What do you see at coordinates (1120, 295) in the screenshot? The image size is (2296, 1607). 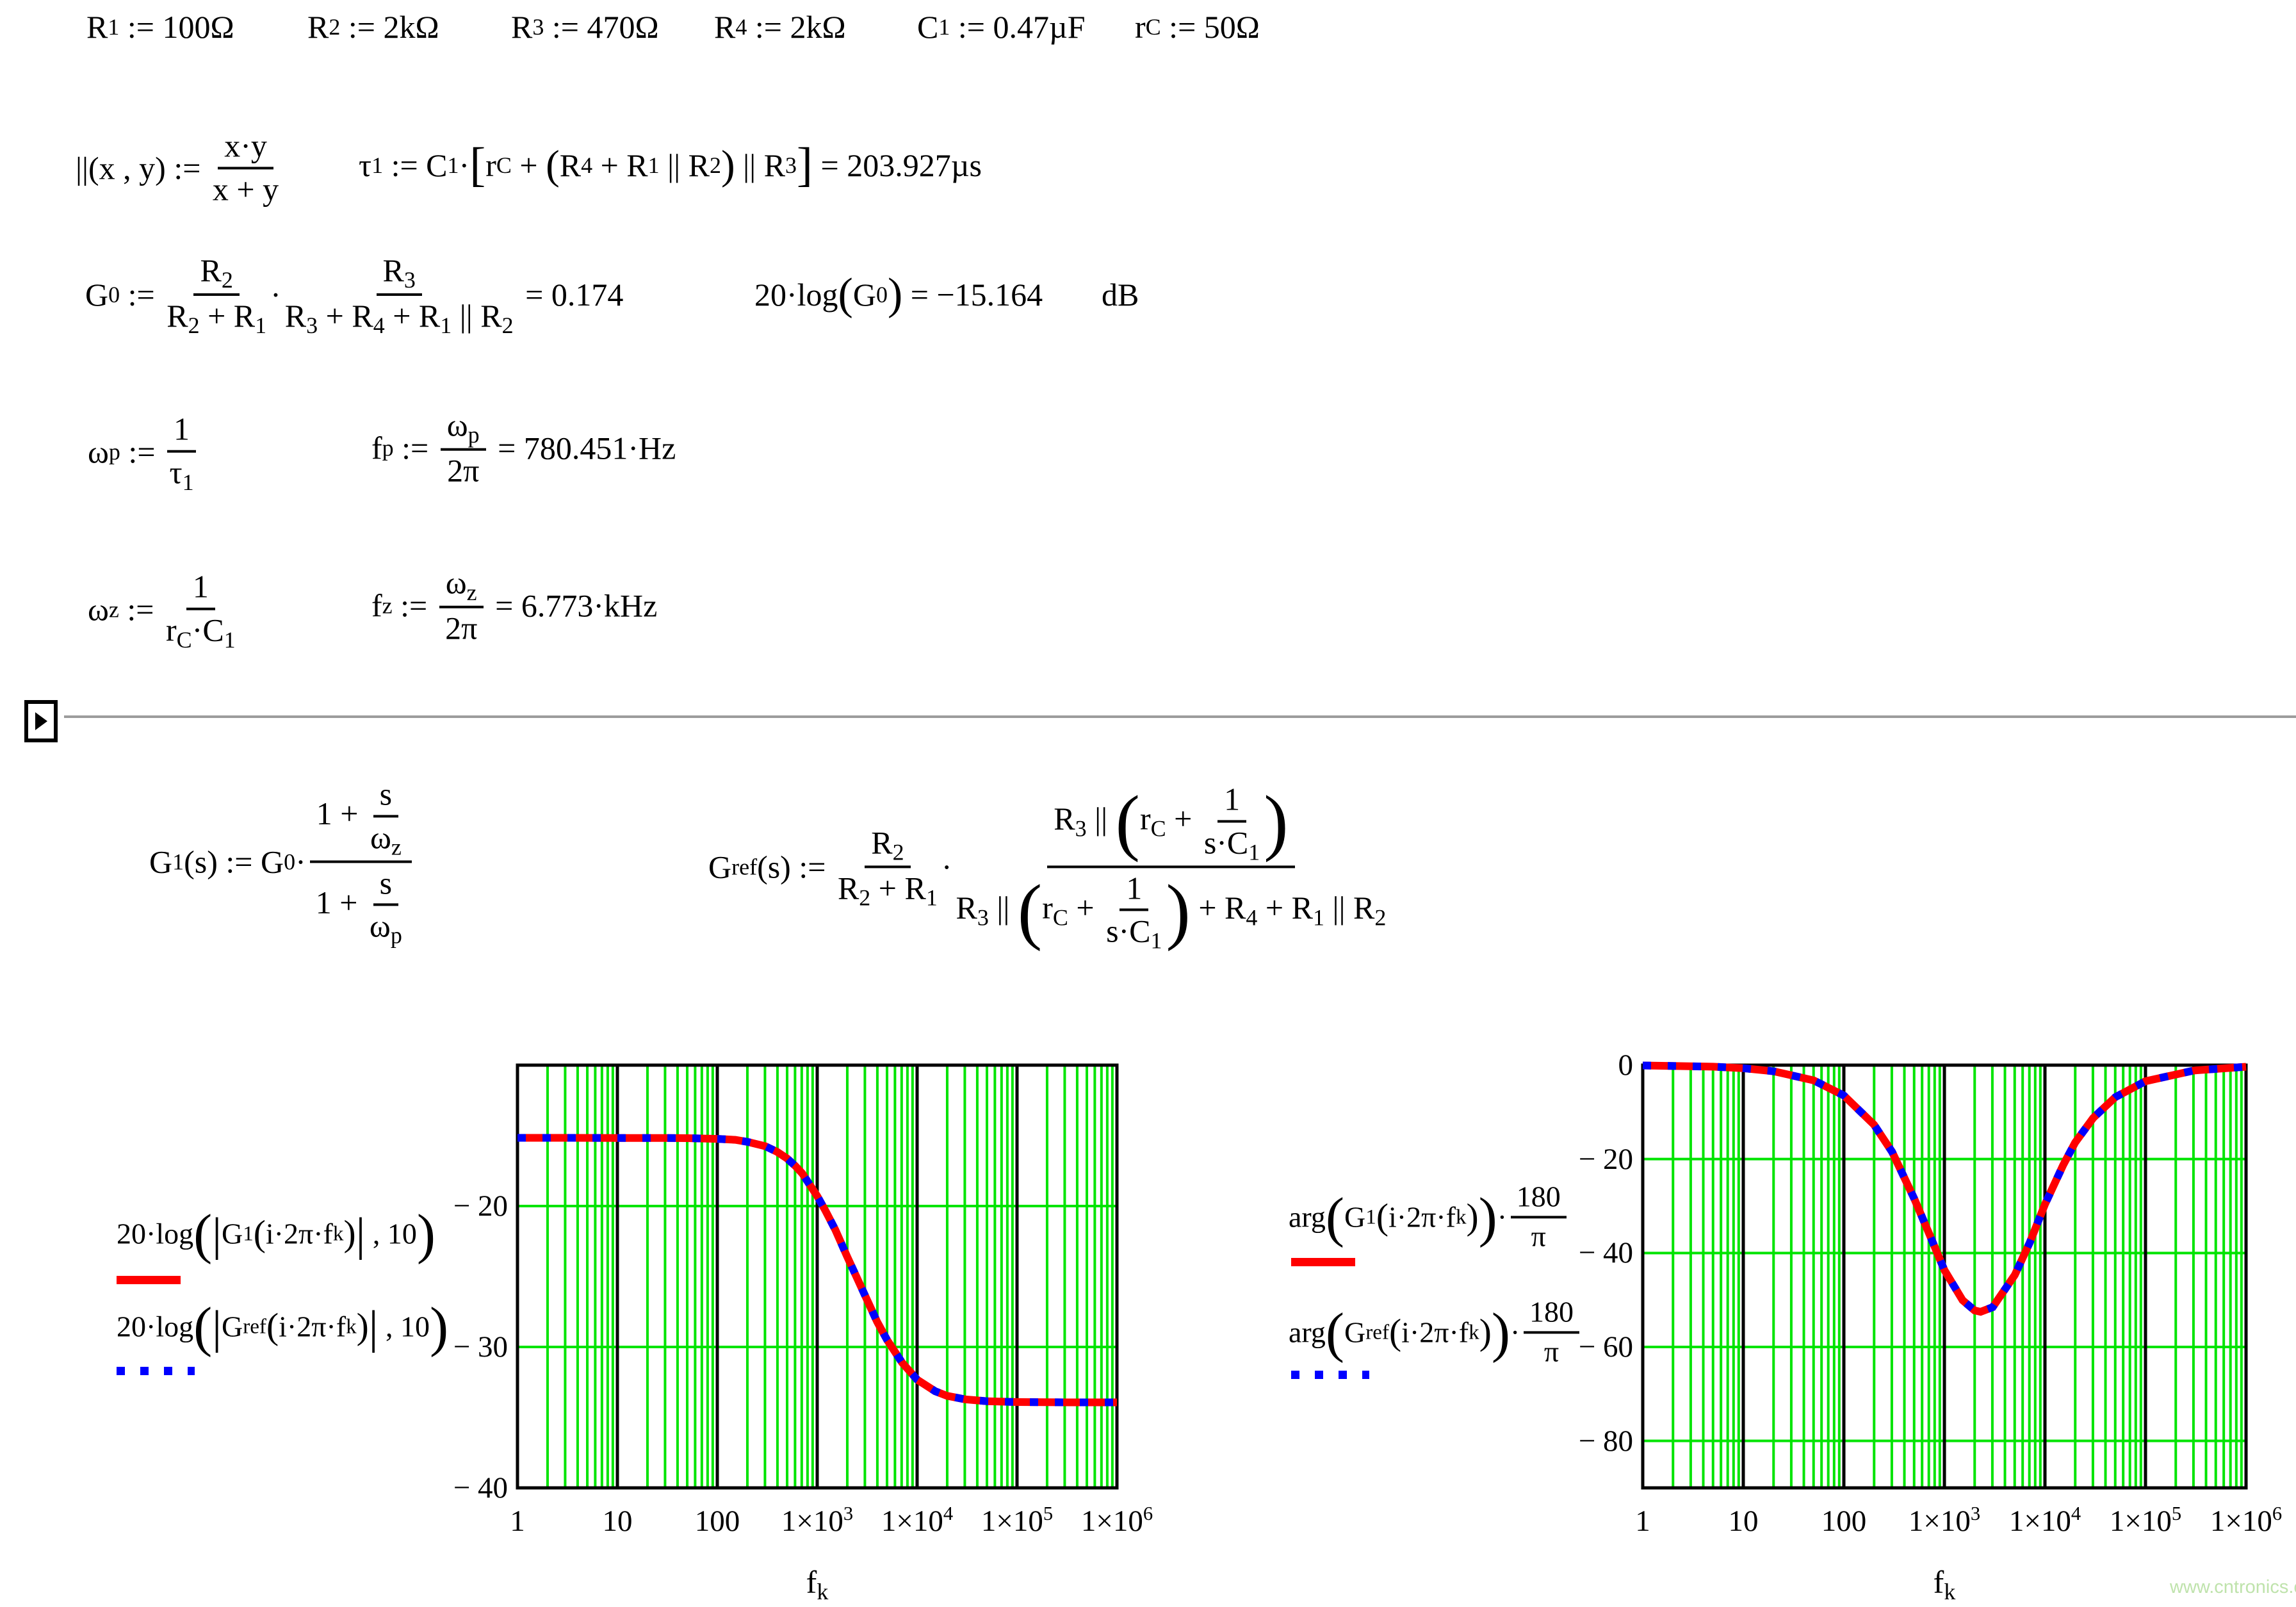 I see `db-unit-label: dB` at bounding box center [1120, 295].